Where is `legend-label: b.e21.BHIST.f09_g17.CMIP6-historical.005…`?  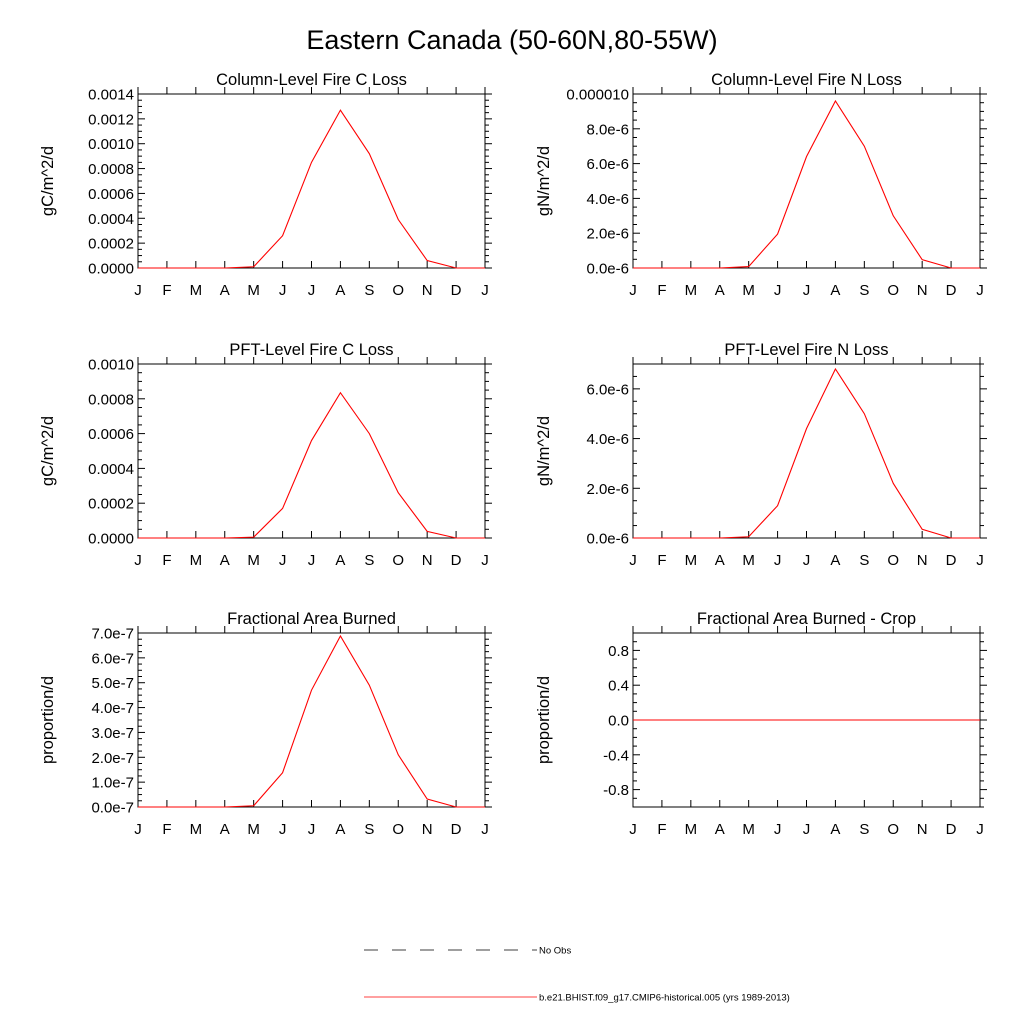 legend-label: b.e21.BHIST.f09_g17.CMIP6-historical.005… is located at coordinates (664, 998).